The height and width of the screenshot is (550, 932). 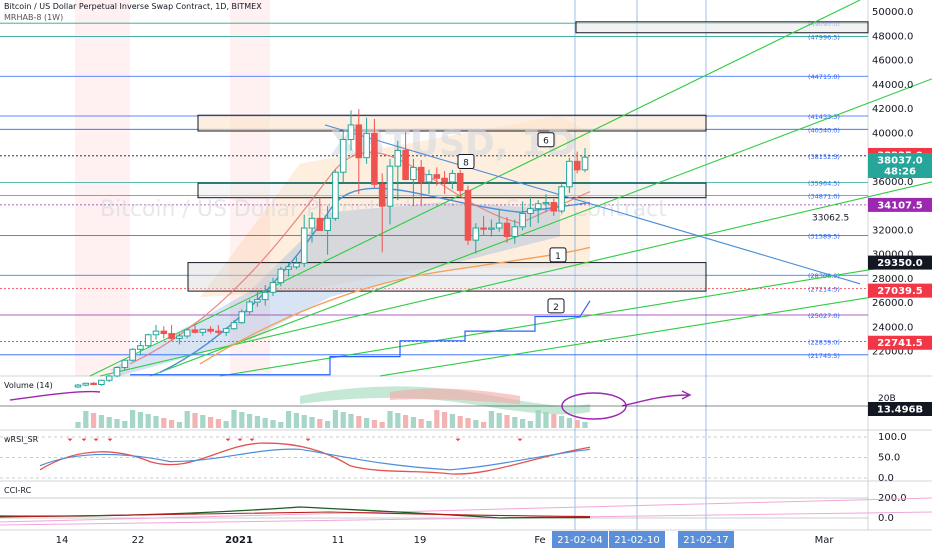 What do you see at coordinates (824, 157) in the screenshot?
I see `level-label-5: (38152.5)` at bounding box center [824, 157].